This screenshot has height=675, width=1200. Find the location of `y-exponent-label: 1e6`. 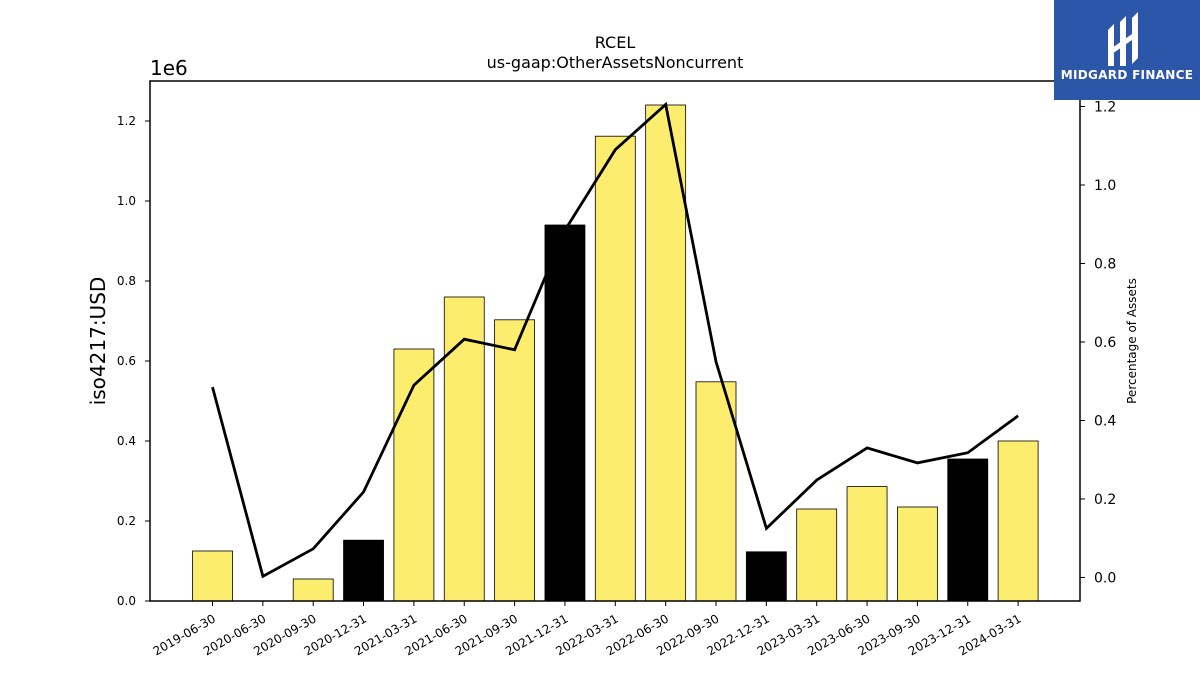

y-exponent-label: 1e6 is located at coordinates (169, 68).